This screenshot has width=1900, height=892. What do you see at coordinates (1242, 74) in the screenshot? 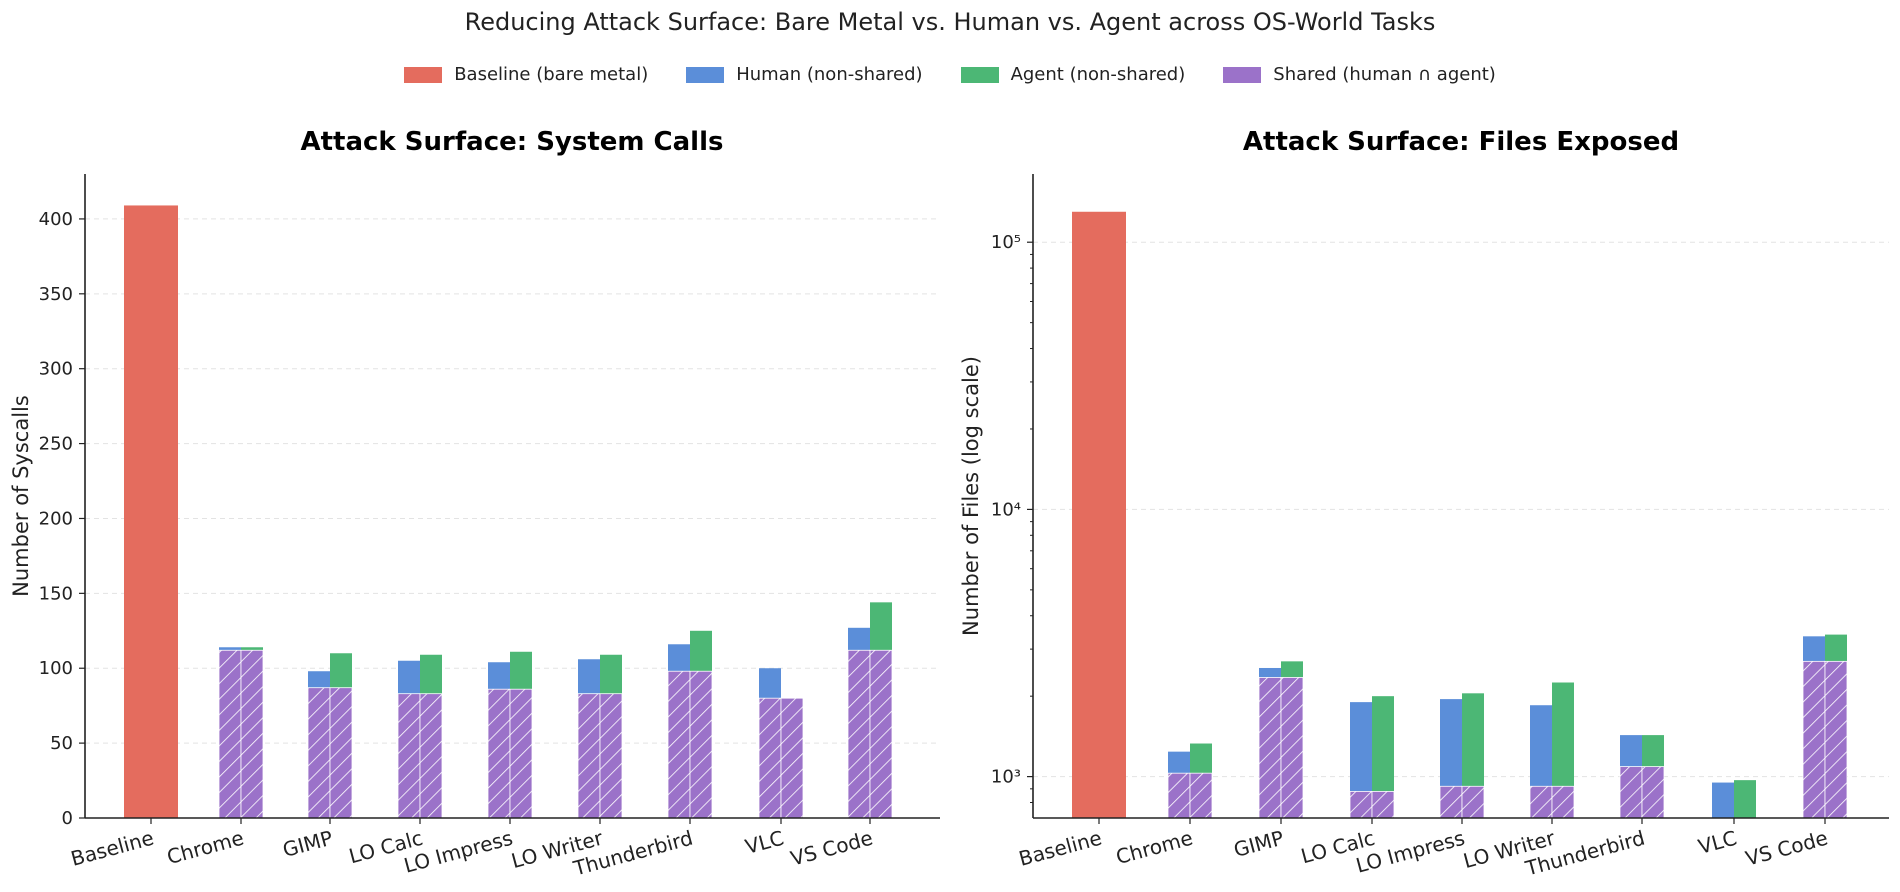
I see `legend-swatch-shared` at bounding box center [1242, 74].